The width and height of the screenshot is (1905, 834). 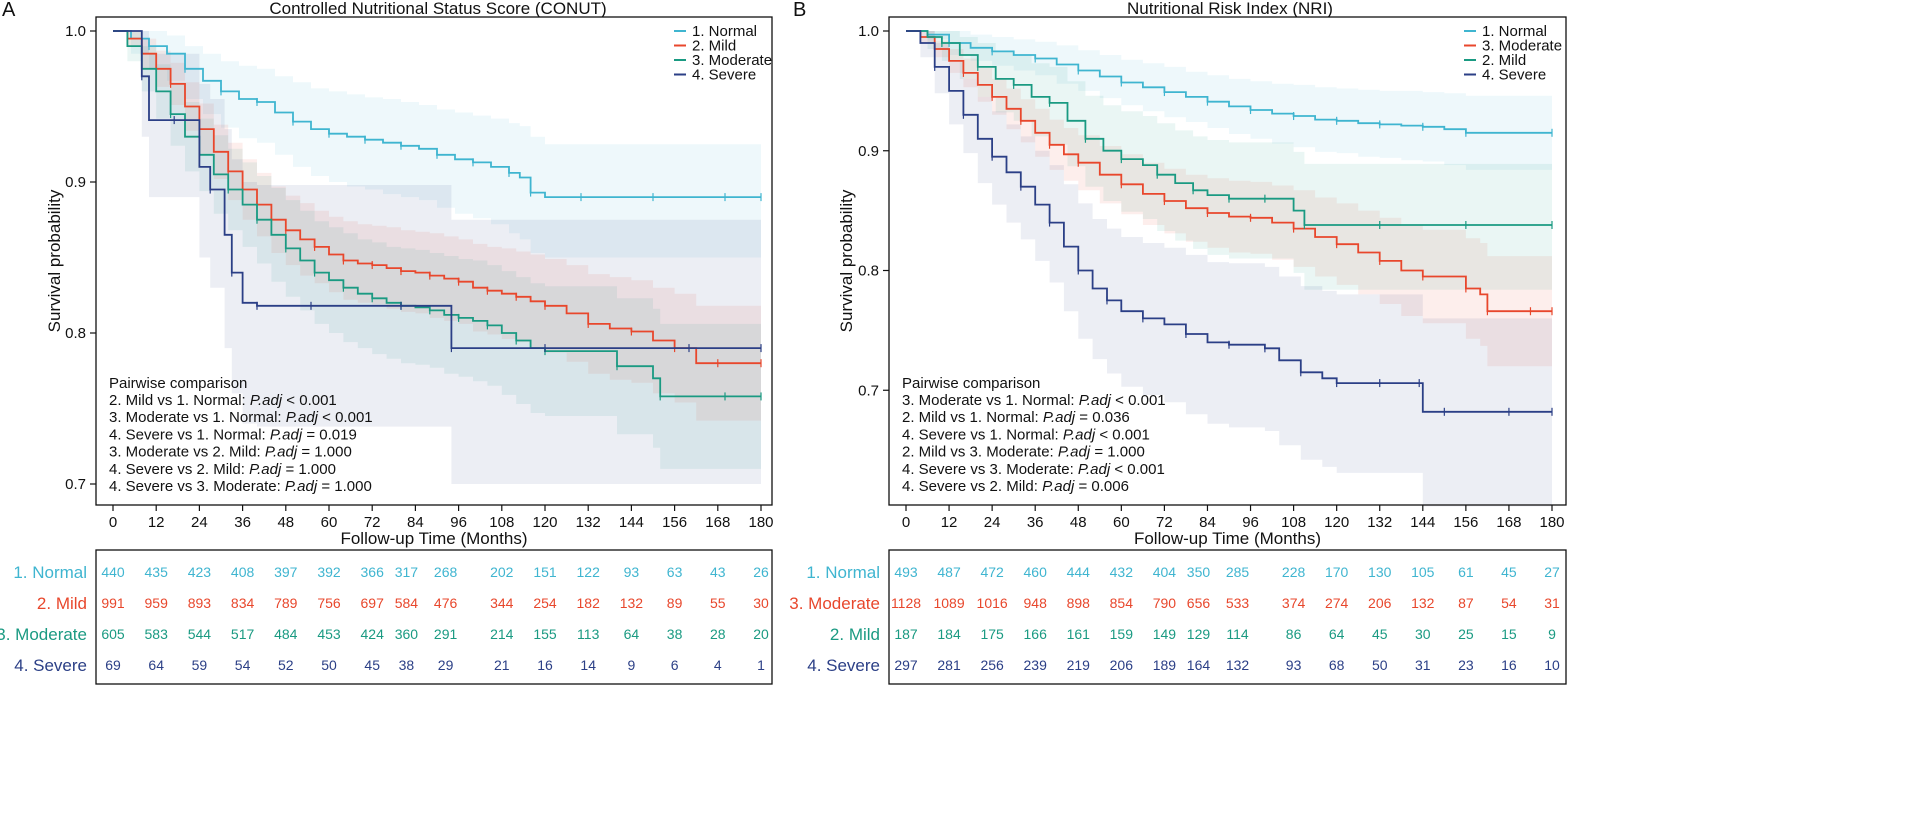 I want to click on risk-count: 45, so click(x=1509, y=572).